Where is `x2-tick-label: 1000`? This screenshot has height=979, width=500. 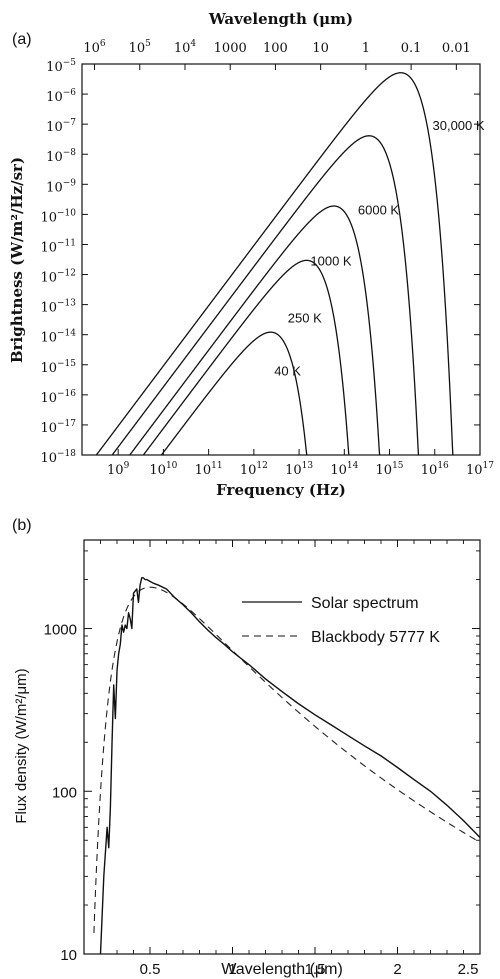
x2-tick-label: 1000 is located at coordinates (230, 48).